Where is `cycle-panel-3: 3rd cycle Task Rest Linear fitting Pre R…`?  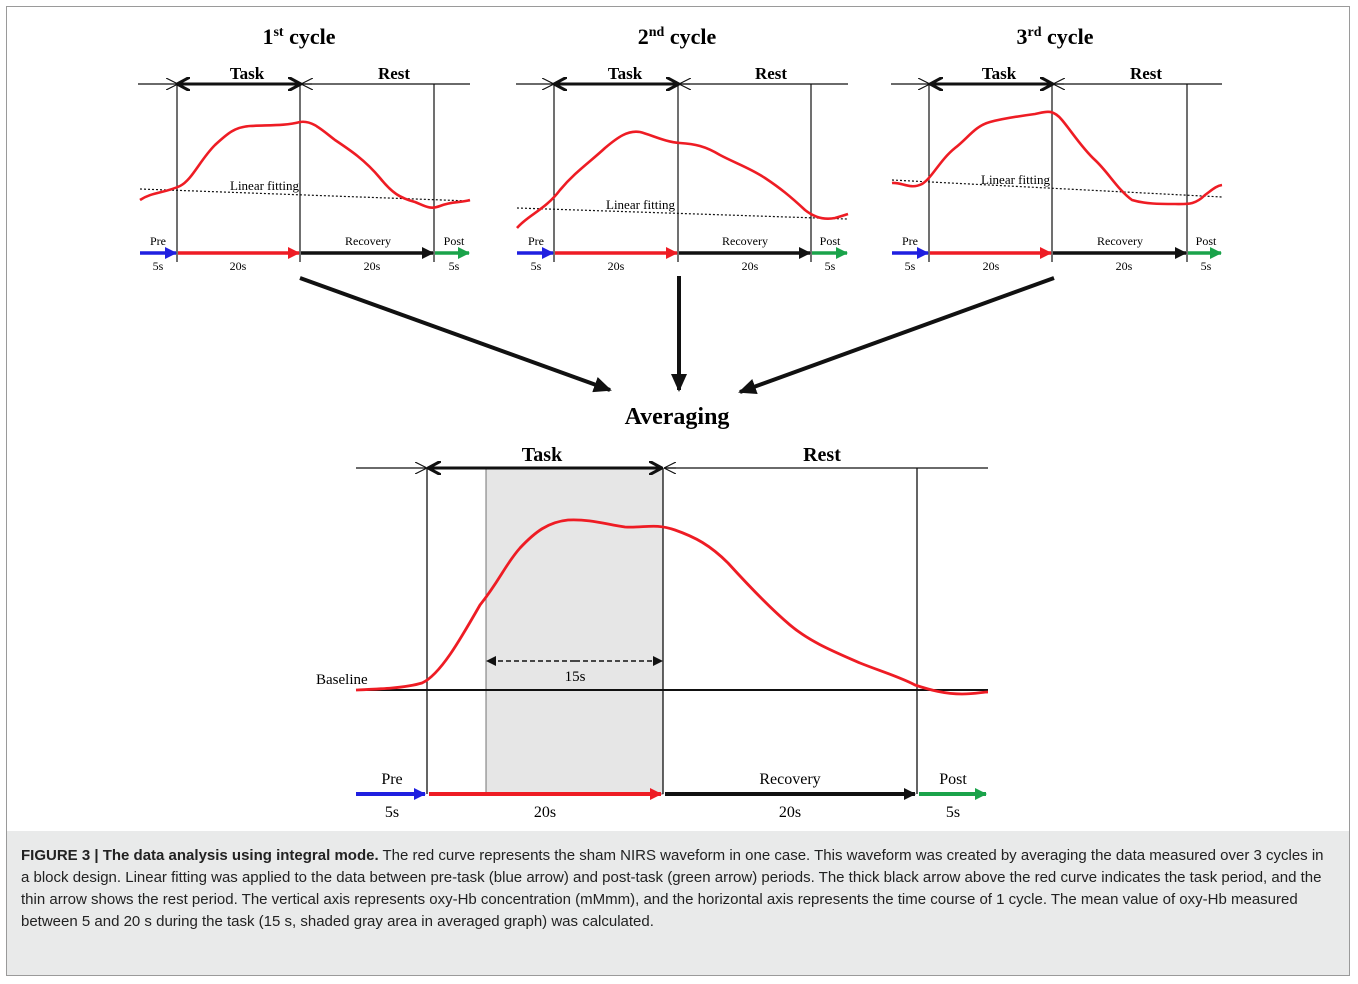 cycle-panel-3: 3rd cycle Task Rest Linear fitting Pre R… is located at coordinates (1057, 148).